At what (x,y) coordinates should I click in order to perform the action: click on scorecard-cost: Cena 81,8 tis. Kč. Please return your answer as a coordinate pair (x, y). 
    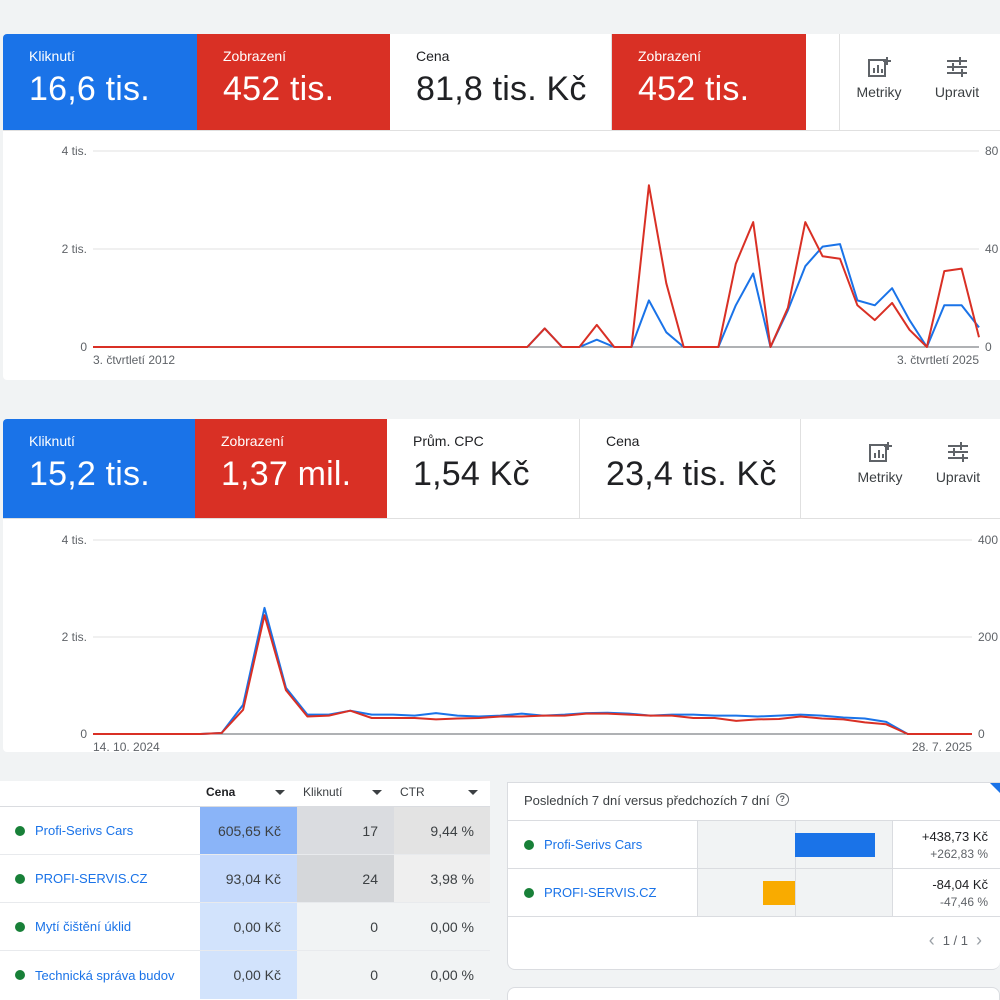
    Looking at the image, I should click on (501, 82).